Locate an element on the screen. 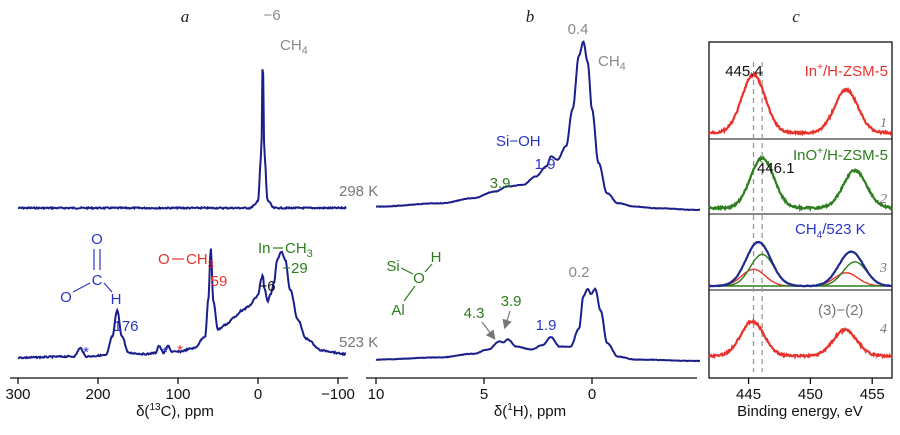 The image size is (900, 435). bridging-si-o-bond is located at coordinates (407, 271).